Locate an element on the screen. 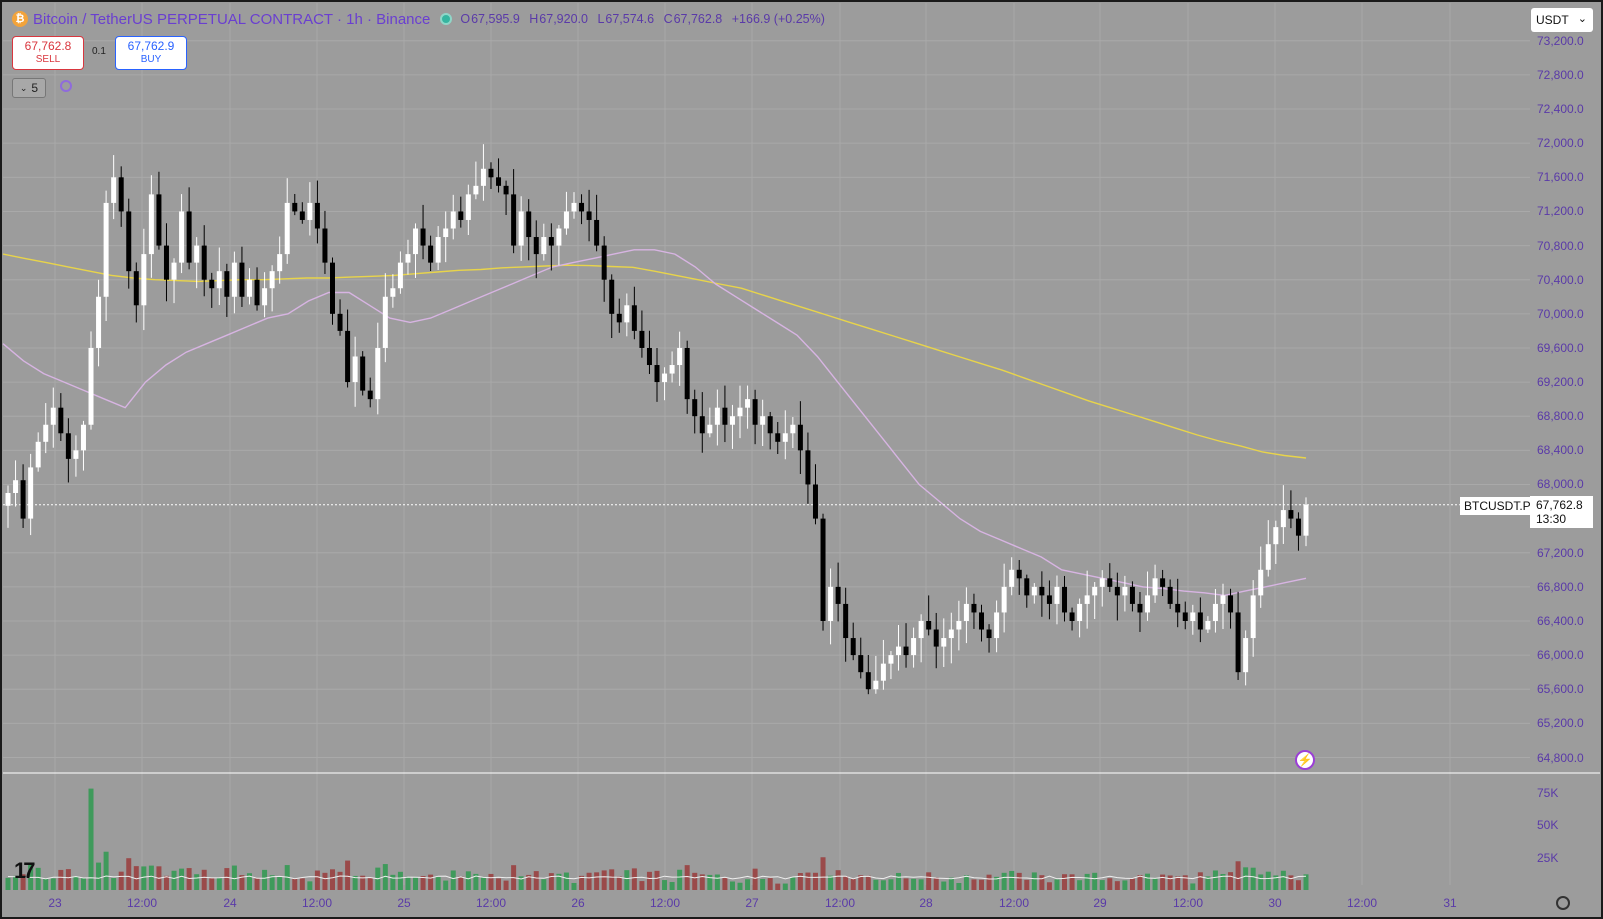 This screenshot has height=919, width=1603. indicators-toggle-button: ⌄ 5 is located at coordinates (29, 88).